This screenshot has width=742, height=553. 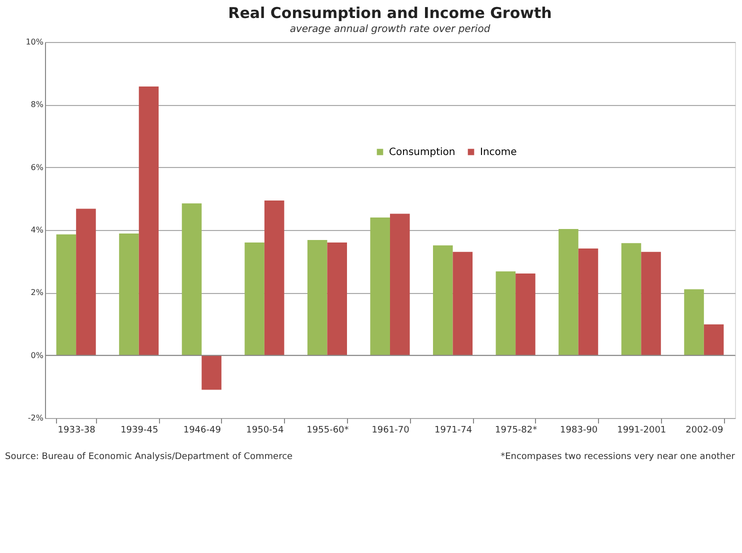 I want to click on x-tick-label: 1975-82*, so click(x=516, y=431).